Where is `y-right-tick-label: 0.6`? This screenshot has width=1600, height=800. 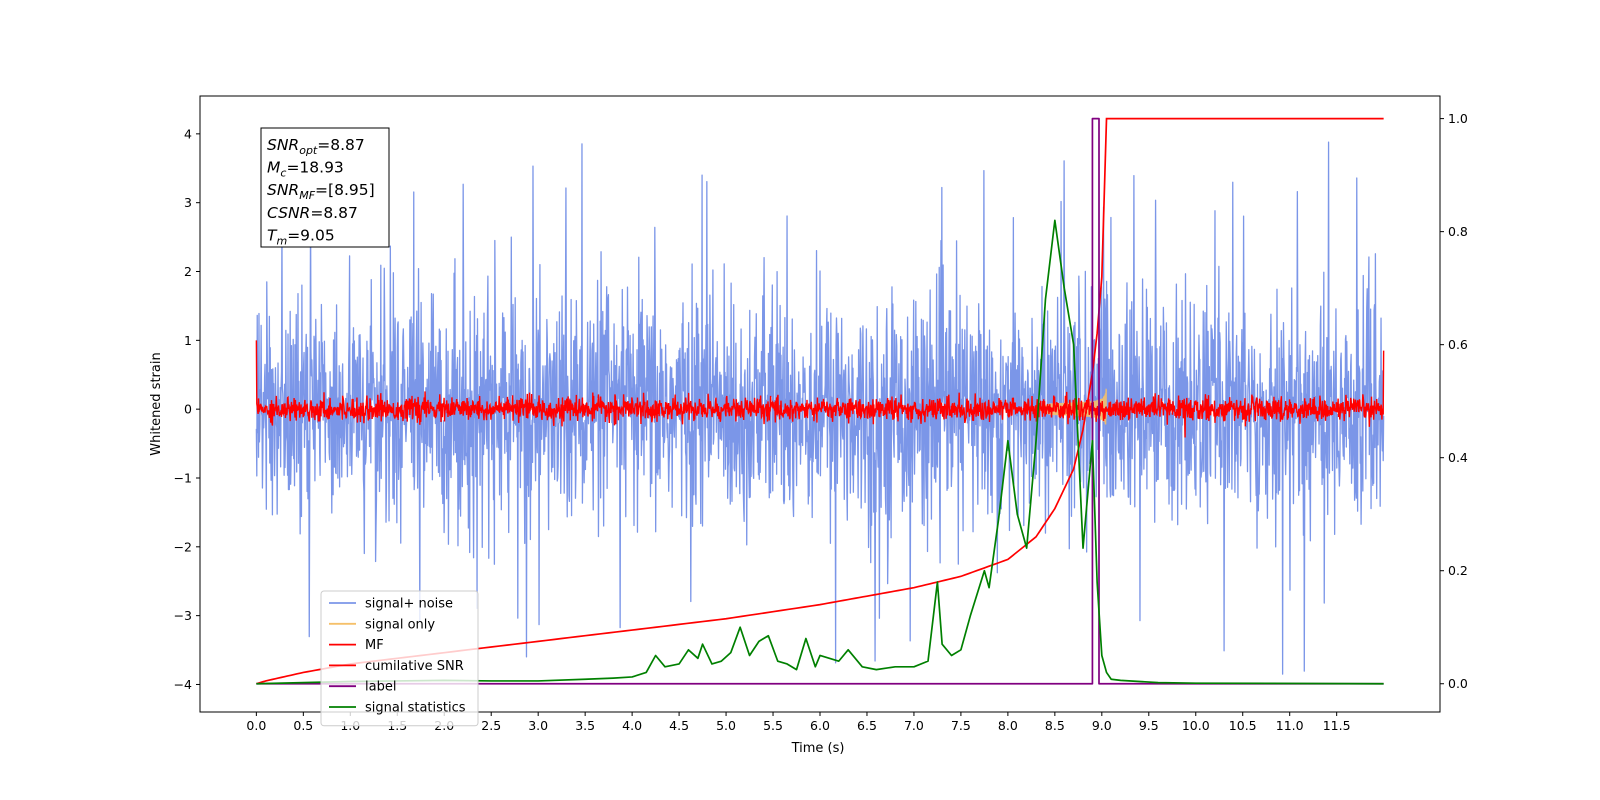
y-right-tick-label: 0.6 is located at coordinates (1458, 344).